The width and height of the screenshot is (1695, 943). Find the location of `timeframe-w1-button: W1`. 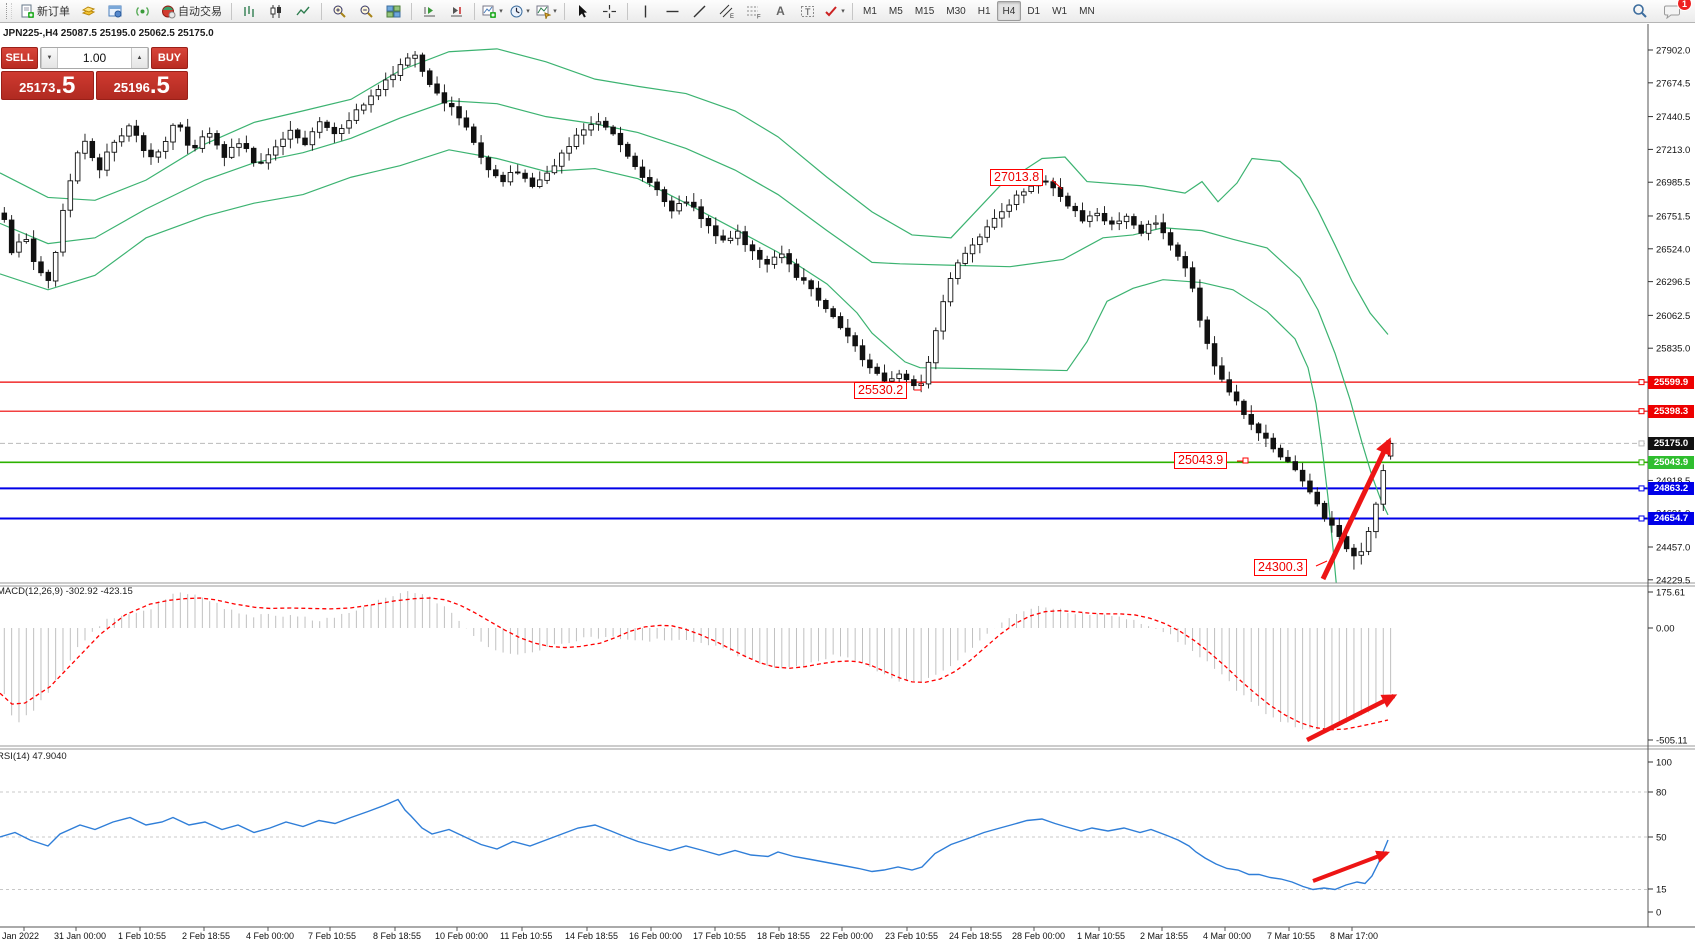

timeframe-w1-button: W1 is located at coordinates (1060, 11).